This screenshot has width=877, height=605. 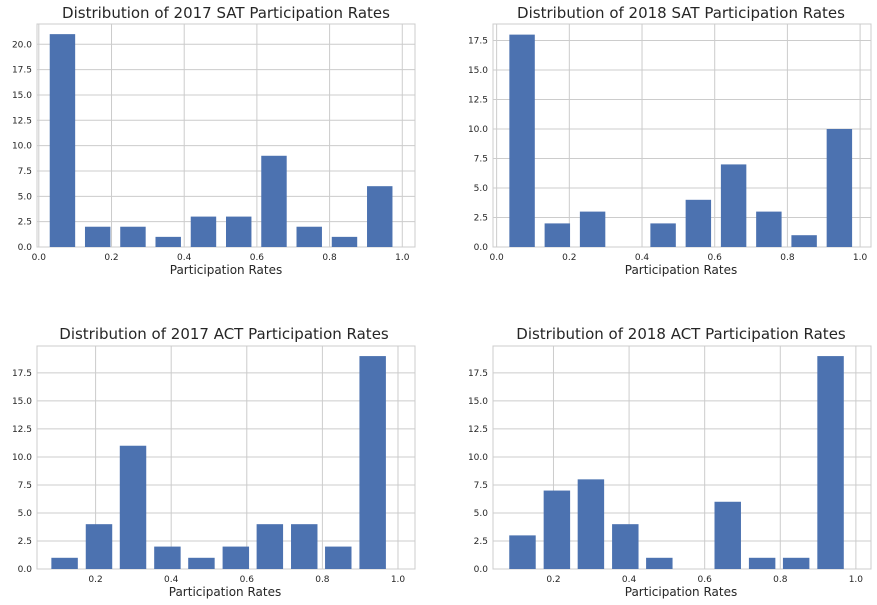 What do you see at coordinates (22, 45) in the screenshot?
I see `y-tick-label: 20.0` at bounding box center [22, 45].